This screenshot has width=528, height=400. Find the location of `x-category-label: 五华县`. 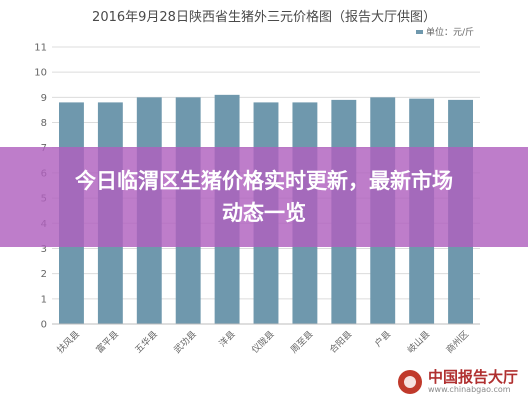

x-category-label: 五华县 is located at coordinates (146, 342).